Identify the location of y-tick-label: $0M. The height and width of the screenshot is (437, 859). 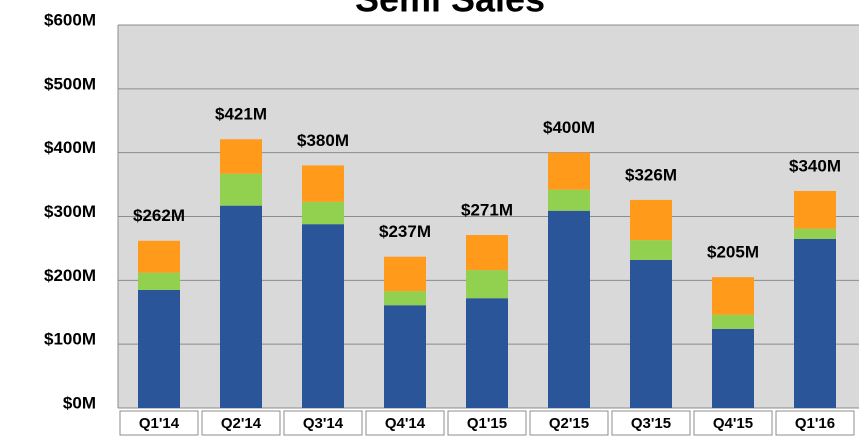
(79, 402).